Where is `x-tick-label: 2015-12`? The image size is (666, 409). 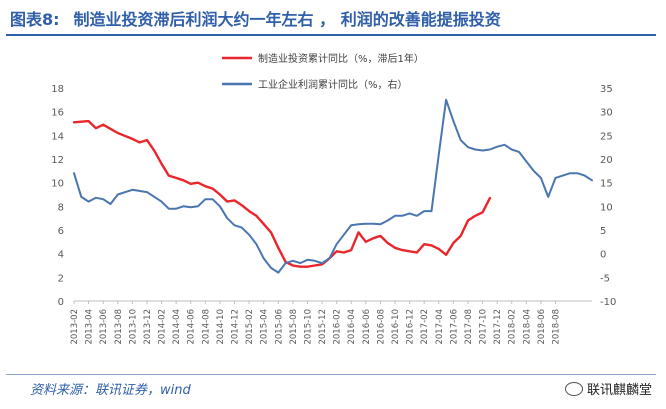 x-tick-label: 2015-12 is located at coordinates (323, 327).